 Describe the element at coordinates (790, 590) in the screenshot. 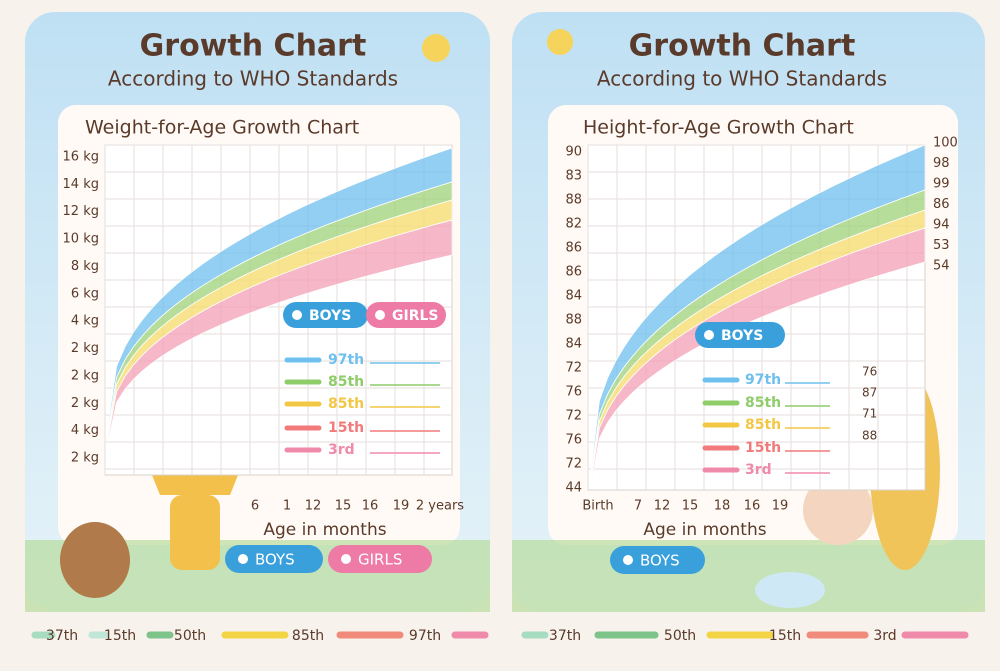

I see `bowl` at that location.